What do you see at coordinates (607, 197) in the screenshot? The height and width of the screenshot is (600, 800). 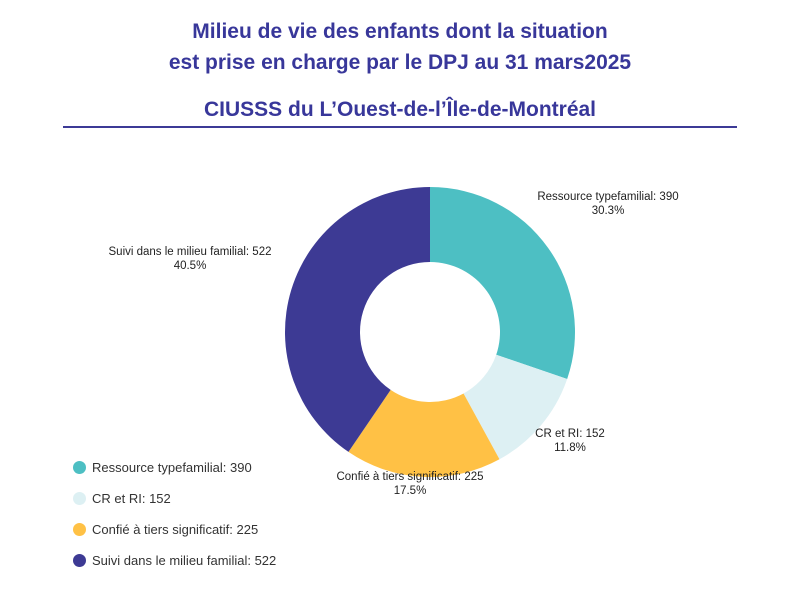 I see `slice-value-label: Ressource typefamilial: 390` at bounding box center [607, 197].